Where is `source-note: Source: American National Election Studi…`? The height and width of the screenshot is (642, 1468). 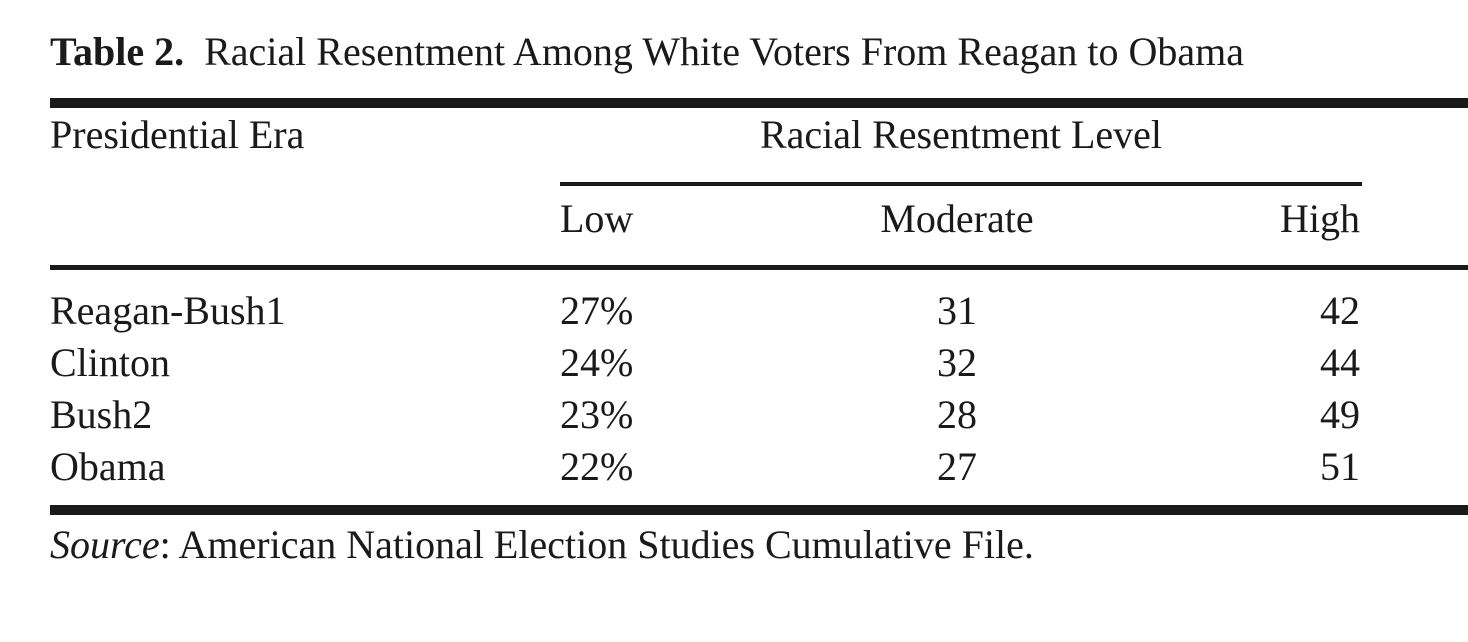
source-note: Source: American National Election Studi… is located at coordinates (542, 545).